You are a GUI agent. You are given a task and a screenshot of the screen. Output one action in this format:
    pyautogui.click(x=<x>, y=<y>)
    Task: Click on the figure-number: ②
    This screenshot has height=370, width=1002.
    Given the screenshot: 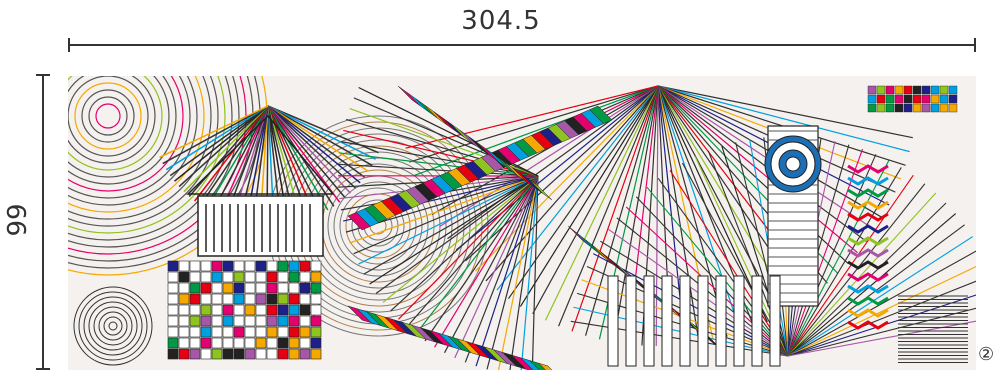 What is the action you would take?
    pyautogui.click(x=986, y=354)
    